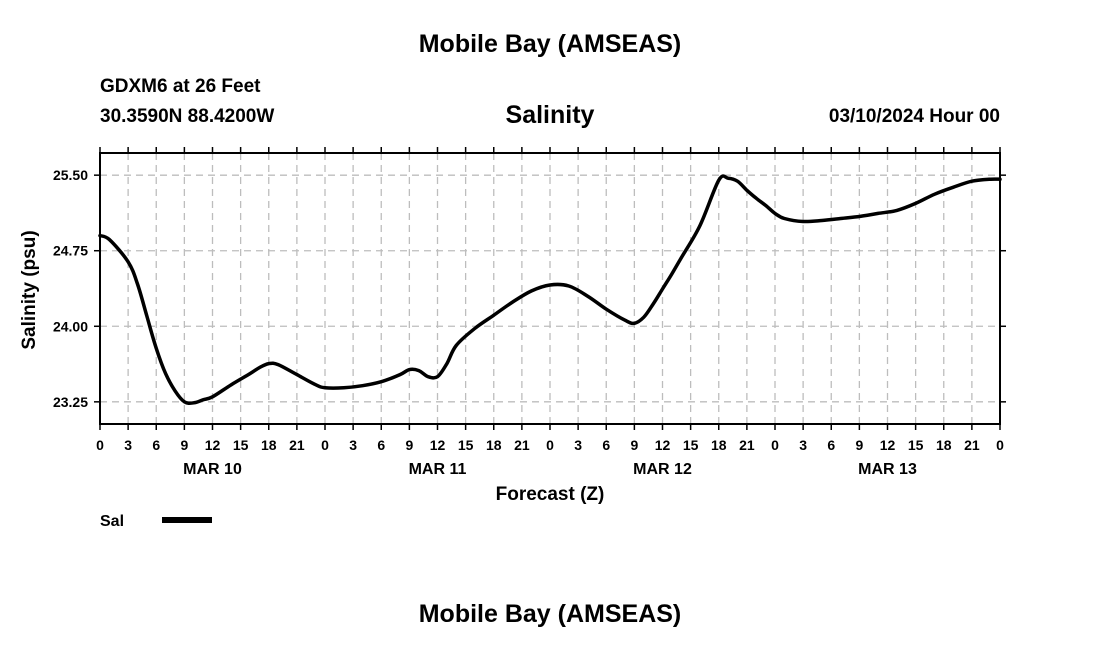 This screenshot has height=650, width=1100. Describe the element at coordinates (914, 116) in the screenshot. I see `date-label: 03/10/2024 Hour 00` at that location.